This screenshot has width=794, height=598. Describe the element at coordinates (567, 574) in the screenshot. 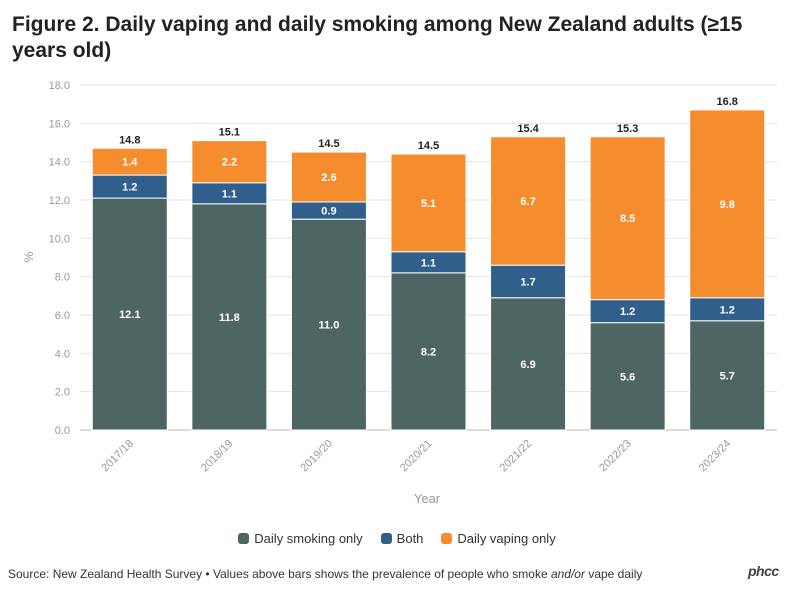

I see `footnote-emphasis: and/or` at that location.